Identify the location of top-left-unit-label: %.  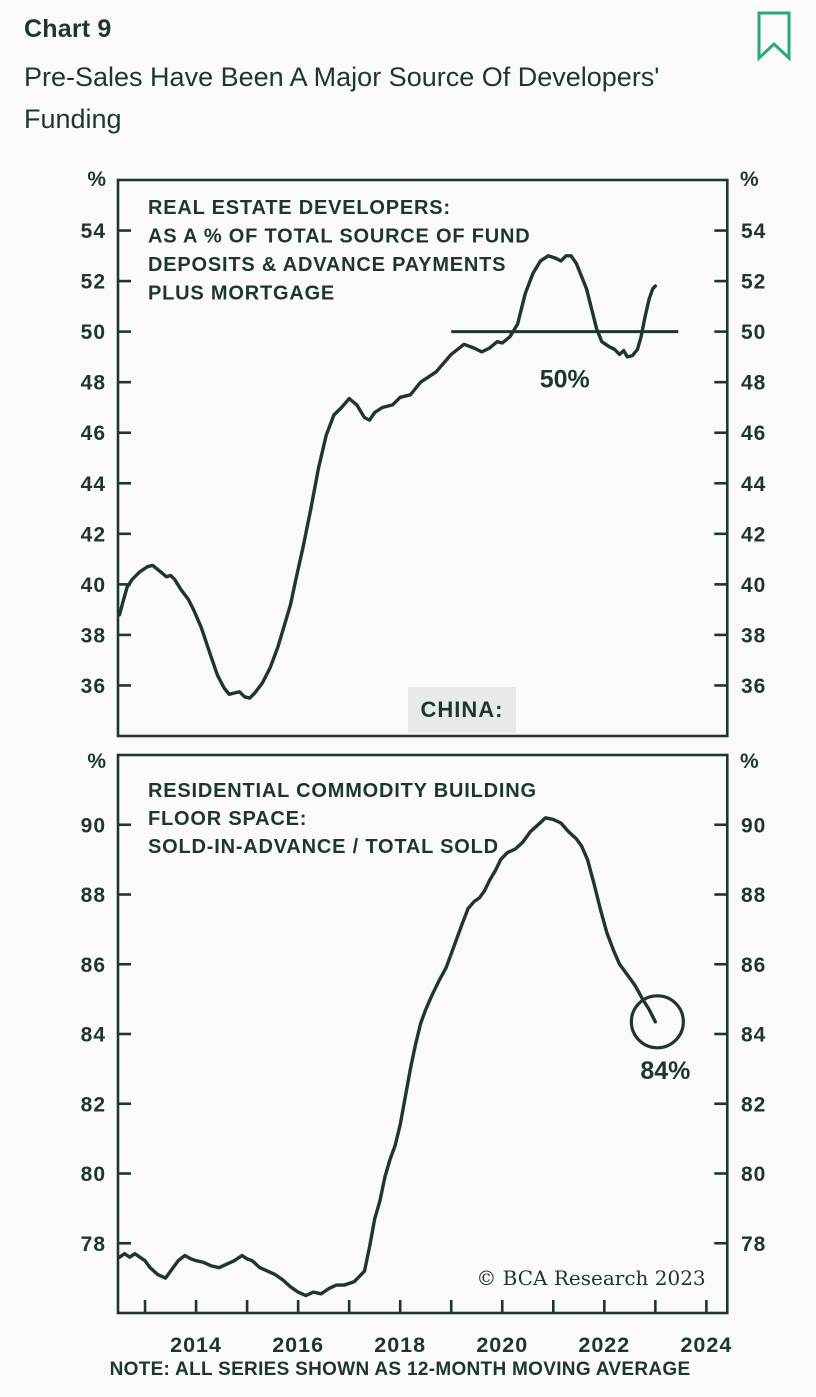
(96, 179).